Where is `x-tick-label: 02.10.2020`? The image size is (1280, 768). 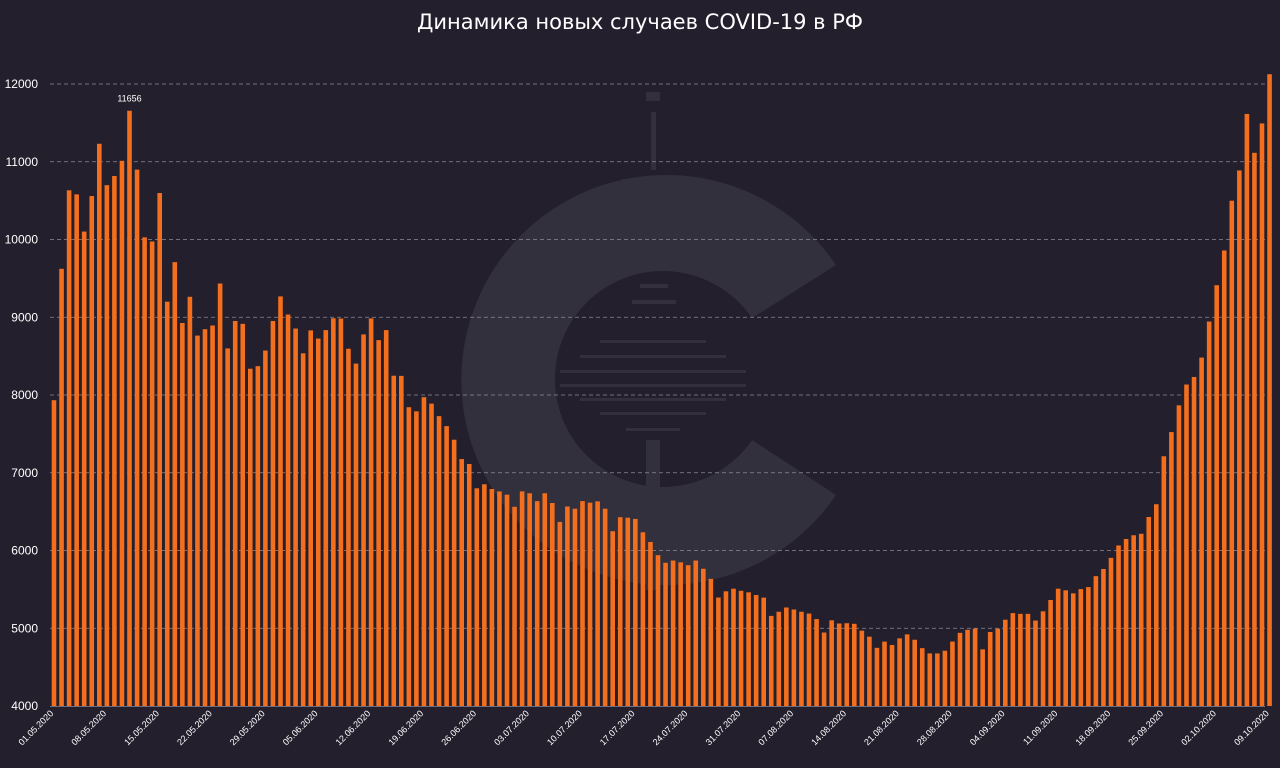 x-tick-label: 02.10.2020 is located at coordinates (1198, 727).